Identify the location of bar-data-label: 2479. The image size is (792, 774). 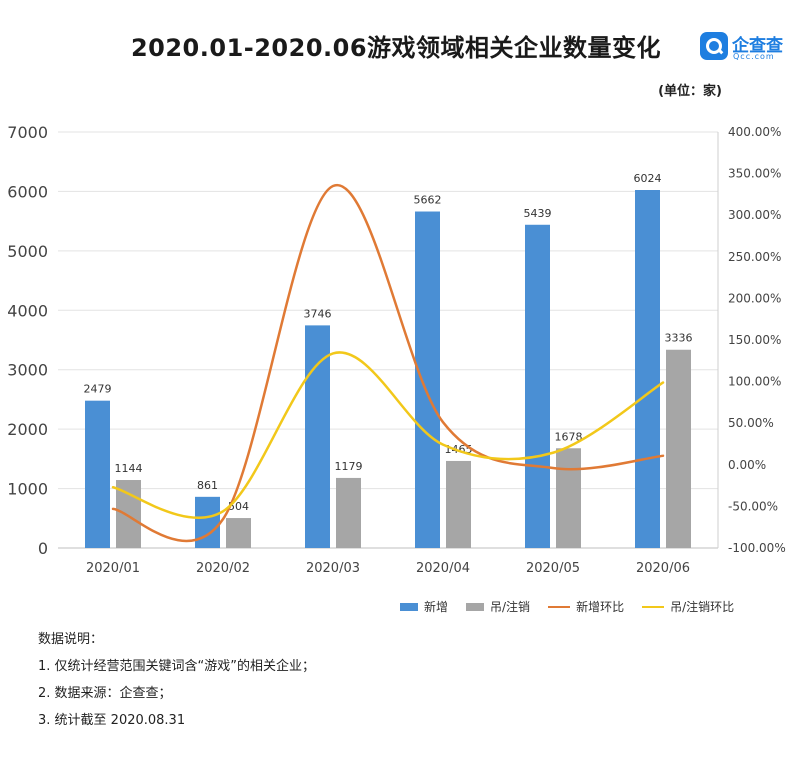
(98, 389).